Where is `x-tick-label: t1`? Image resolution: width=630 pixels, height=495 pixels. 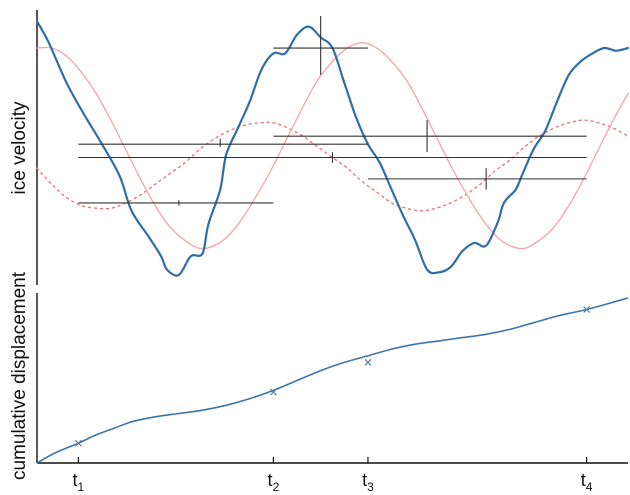
x-tick-label: t1 is located at coordinates (79, 482).